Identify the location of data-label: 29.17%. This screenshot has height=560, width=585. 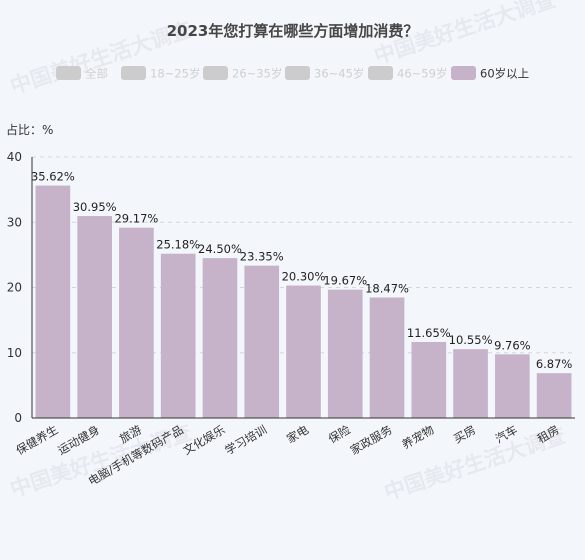
(136, 219).